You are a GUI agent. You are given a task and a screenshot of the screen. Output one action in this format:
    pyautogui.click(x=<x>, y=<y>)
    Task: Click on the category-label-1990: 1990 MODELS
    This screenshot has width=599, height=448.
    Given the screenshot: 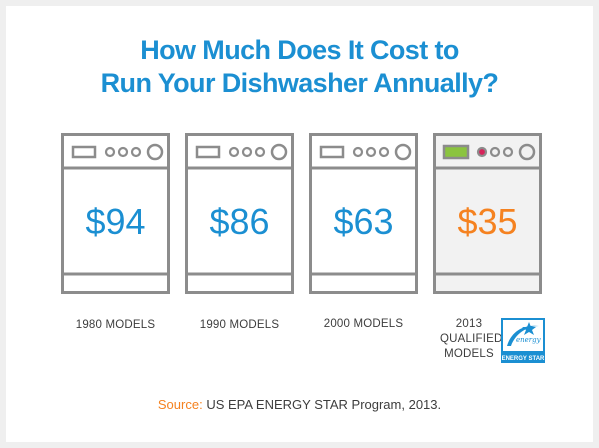 What is the action you would take?
    pyautogui.click(x=239, y=325)
    